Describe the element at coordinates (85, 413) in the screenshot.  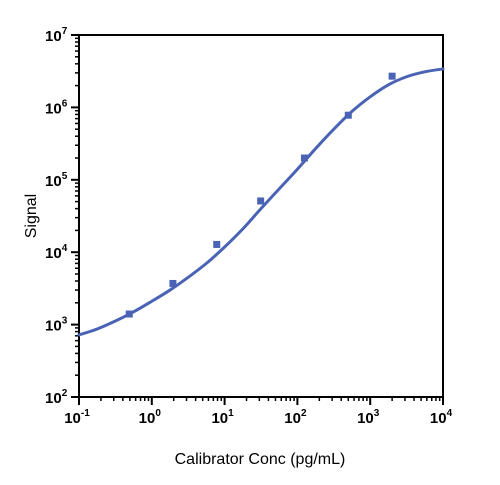
I see `x-tick-label-exponent: -1` at that location.